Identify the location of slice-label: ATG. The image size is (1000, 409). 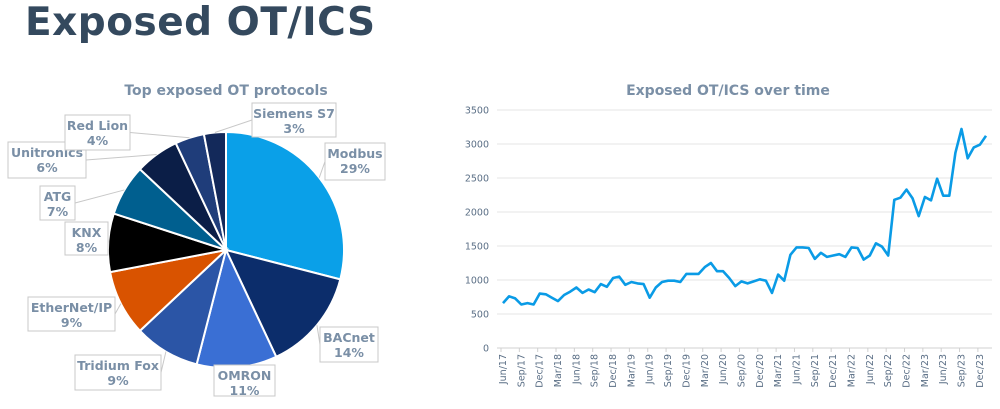
(58, 196).